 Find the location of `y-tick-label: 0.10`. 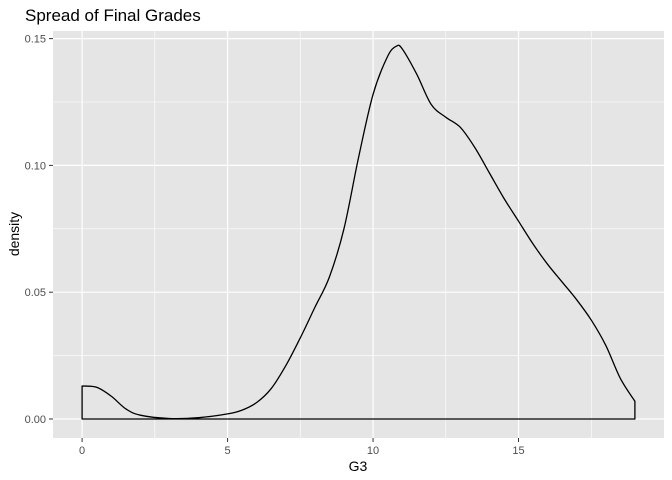

y-tick-label: 0.10 is located at coordinates (35, 166).